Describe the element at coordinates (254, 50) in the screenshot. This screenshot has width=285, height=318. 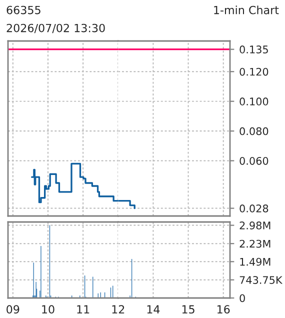
I see `y-tick-label: 0.135` at that location.